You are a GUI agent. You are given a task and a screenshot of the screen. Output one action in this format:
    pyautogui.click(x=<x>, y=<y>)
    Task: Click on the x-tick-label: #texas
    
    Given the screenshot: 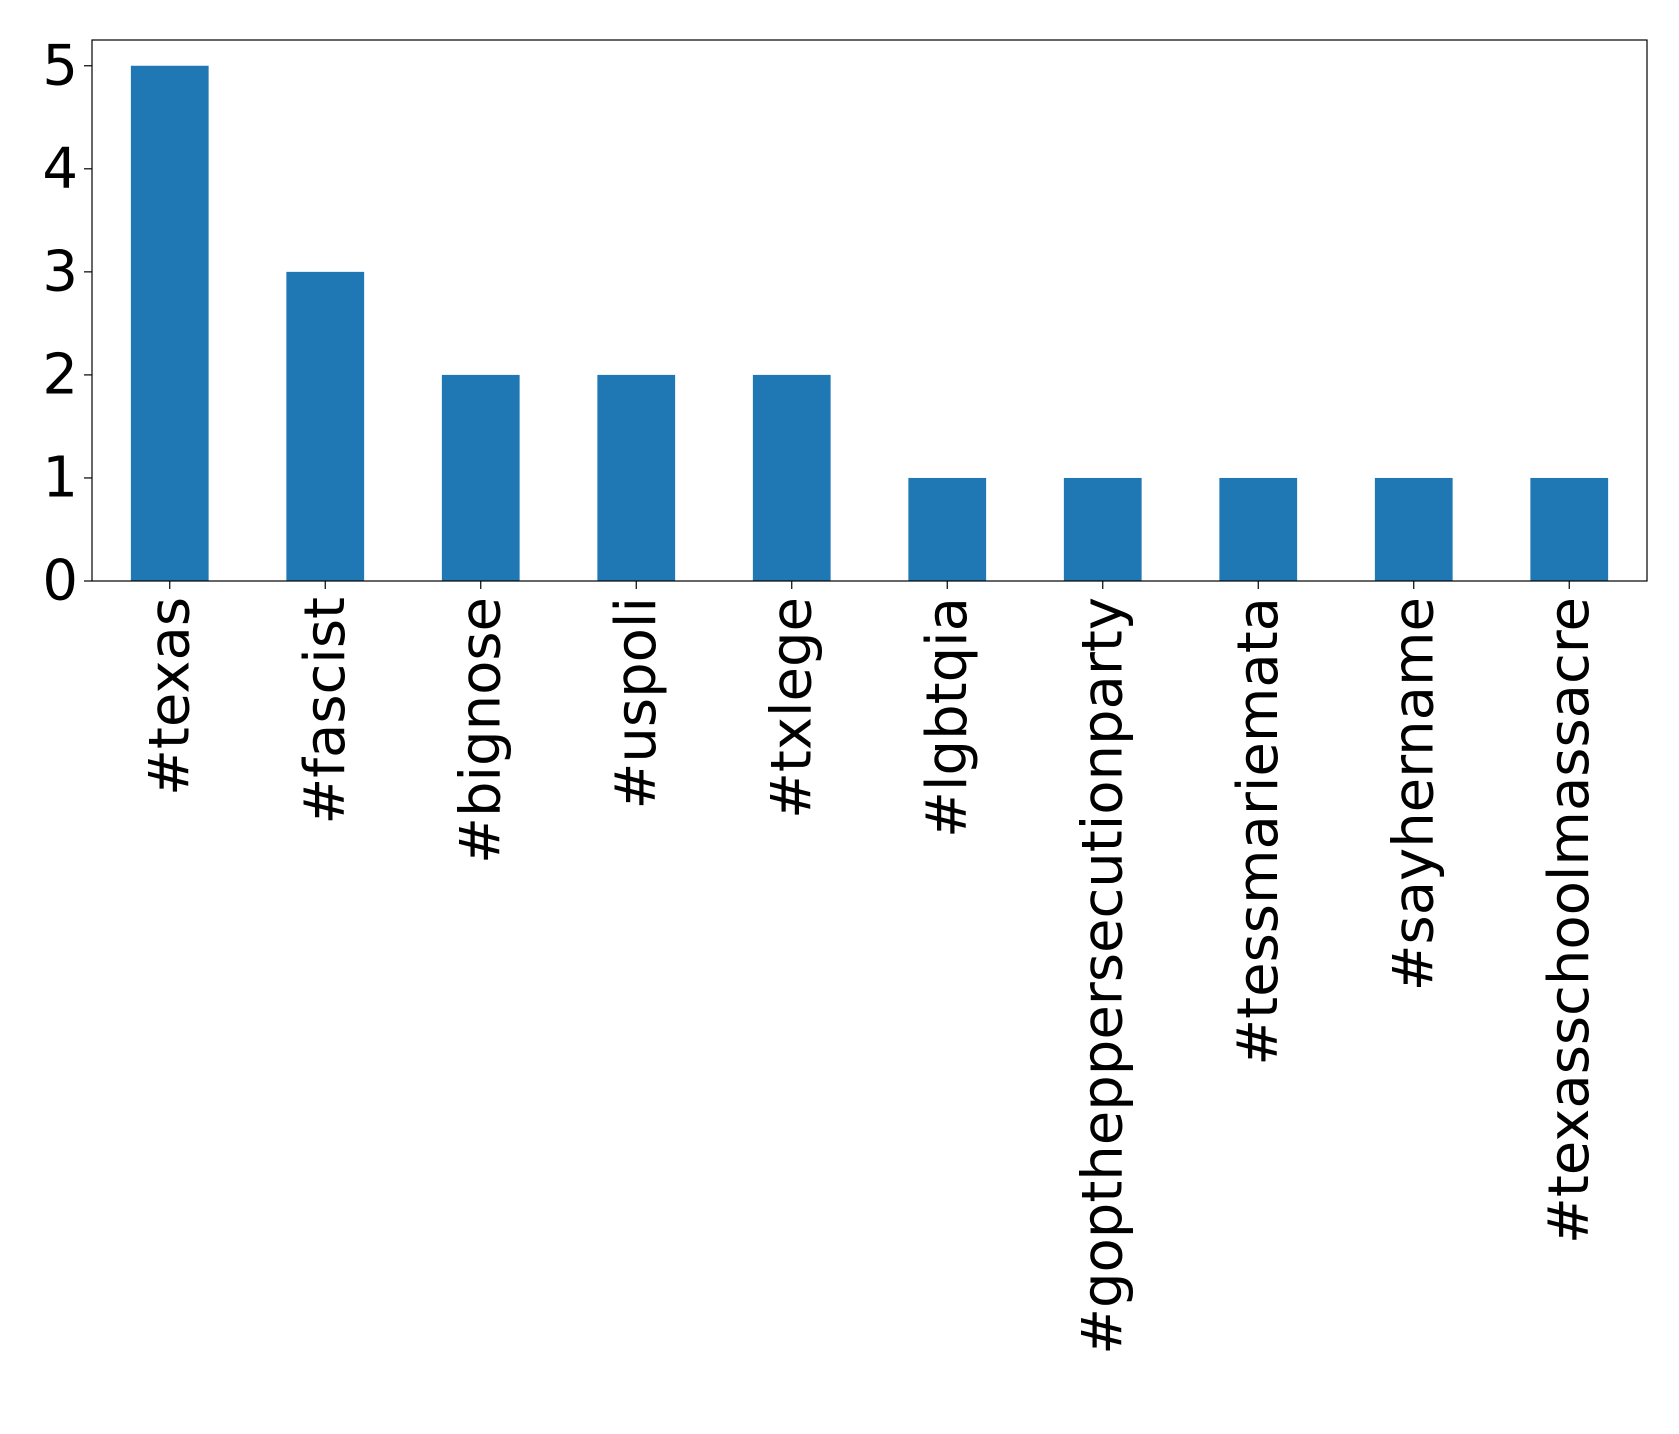 What is the action you would take?
    pyautogui.click(x=169, y=696)
    